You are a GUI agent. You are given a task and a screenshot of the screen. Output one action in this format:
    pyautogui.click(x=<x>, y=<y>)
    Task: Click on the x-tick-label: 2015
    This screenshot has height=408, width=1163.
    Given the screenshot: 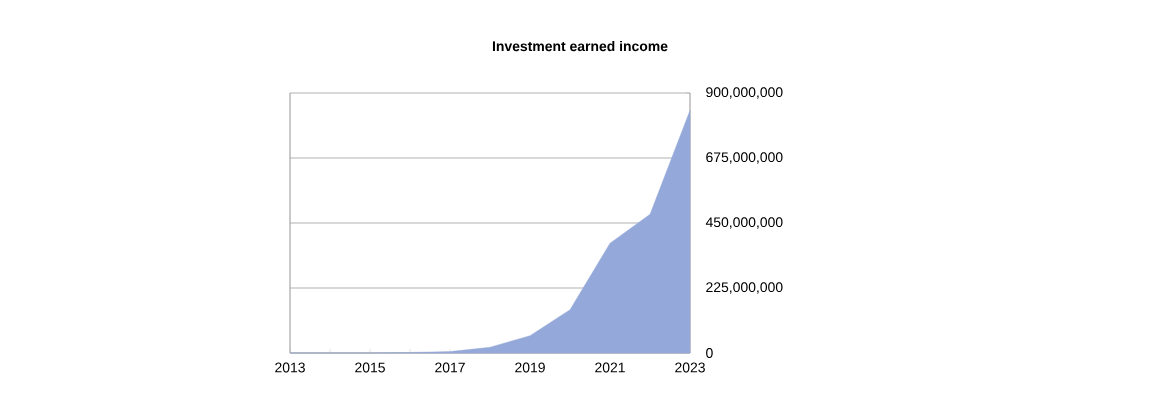 What is the action you would take?
    pyautogui.click(x=370, y=367)
    